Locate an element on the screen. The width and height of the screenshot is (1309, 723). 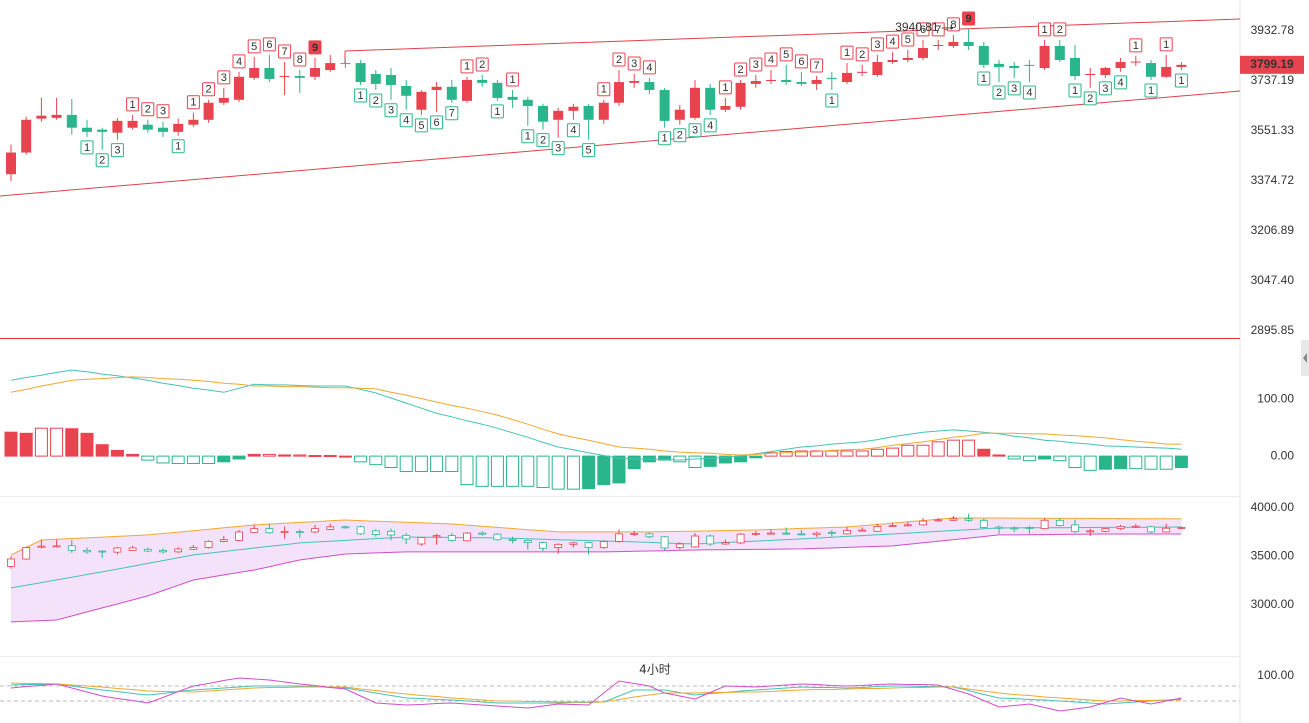
y-tick-label: 3932.78 is located at coordinates (1273, 30).